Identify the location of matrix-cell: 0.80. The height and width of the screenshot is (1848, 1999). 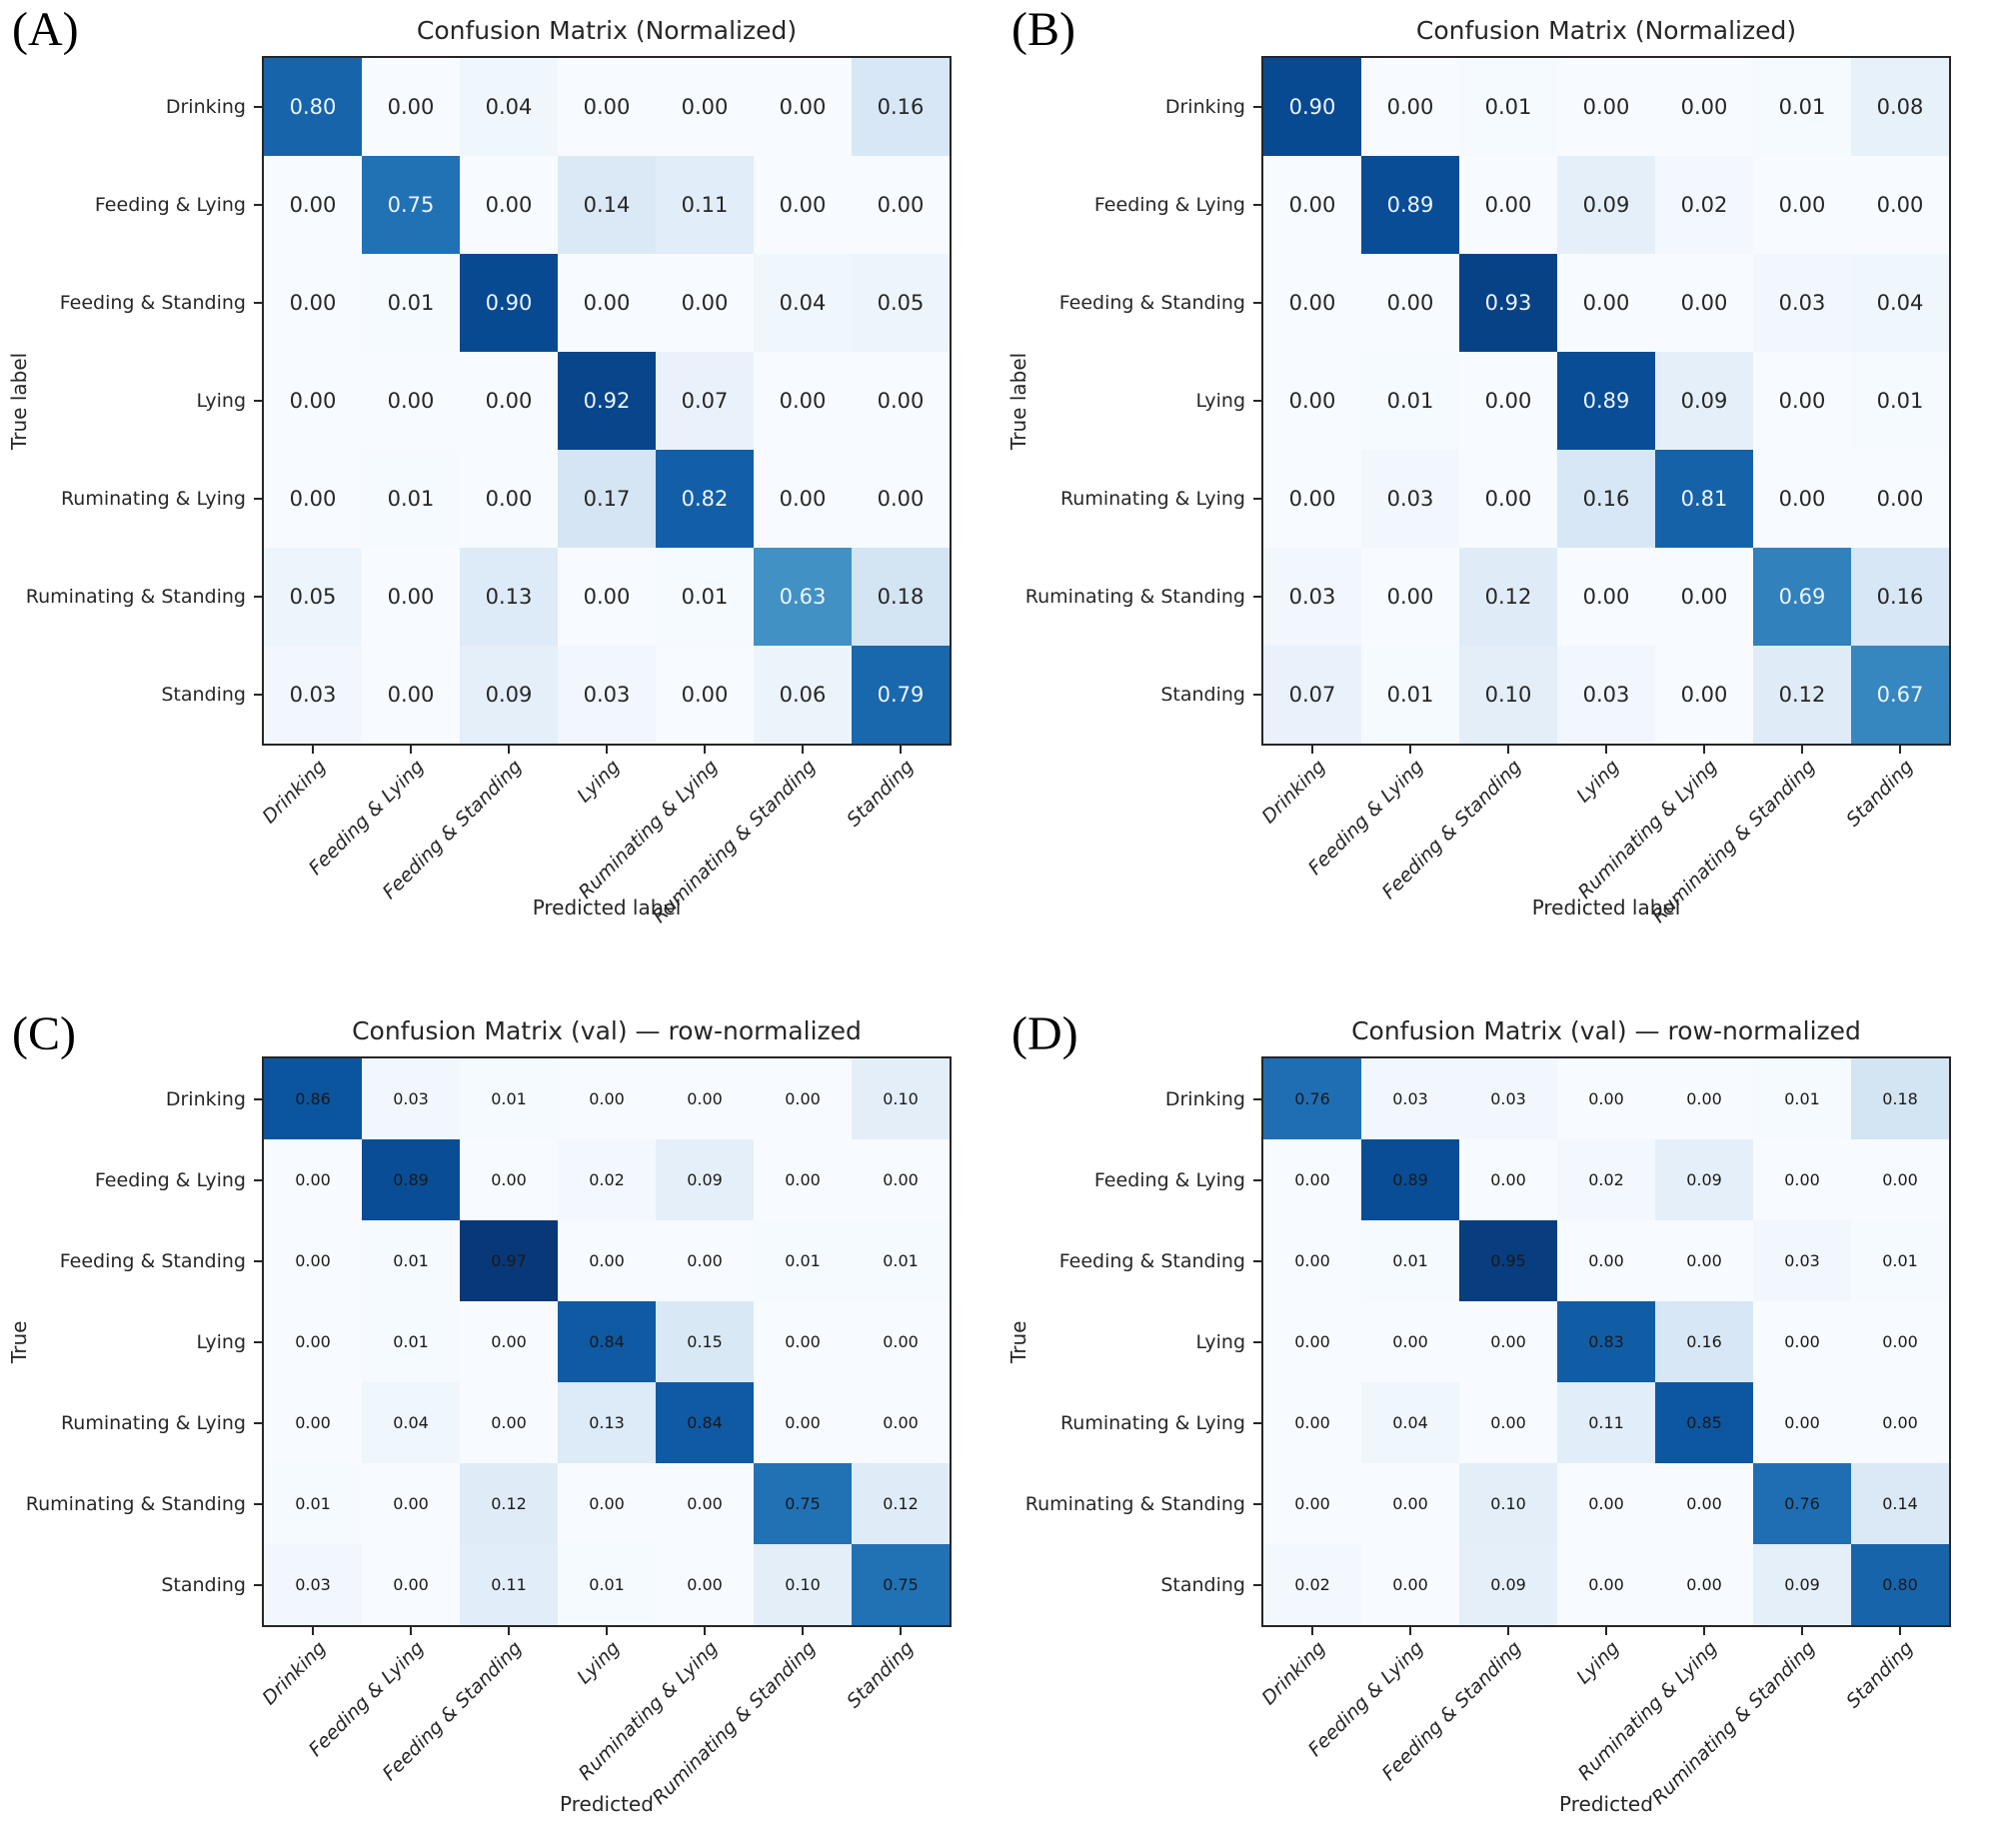
(1900, 1585).